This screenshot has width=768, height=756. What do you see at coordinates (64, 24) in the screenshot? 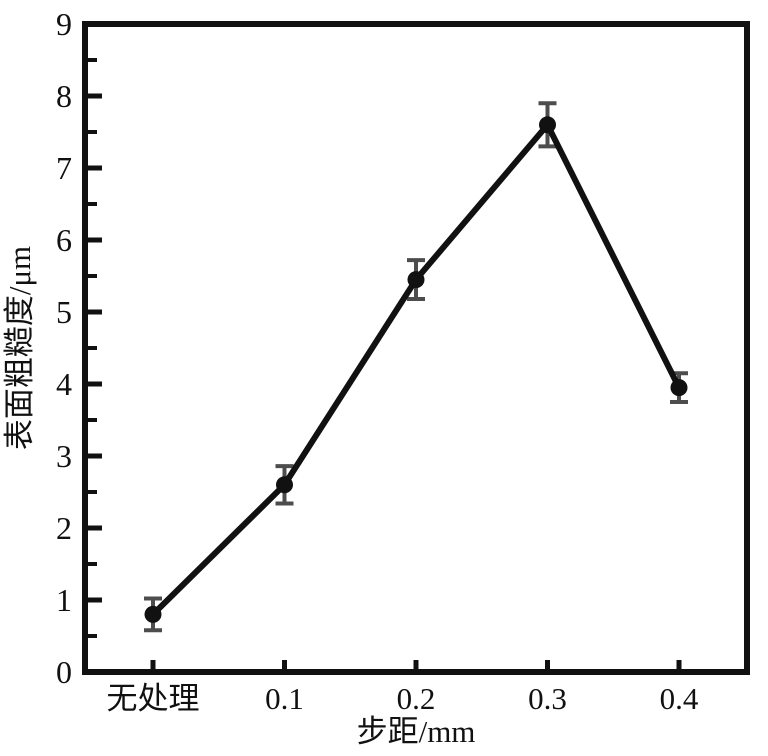
I see `y-tick-label: 9` at bounding box center [64, 24].